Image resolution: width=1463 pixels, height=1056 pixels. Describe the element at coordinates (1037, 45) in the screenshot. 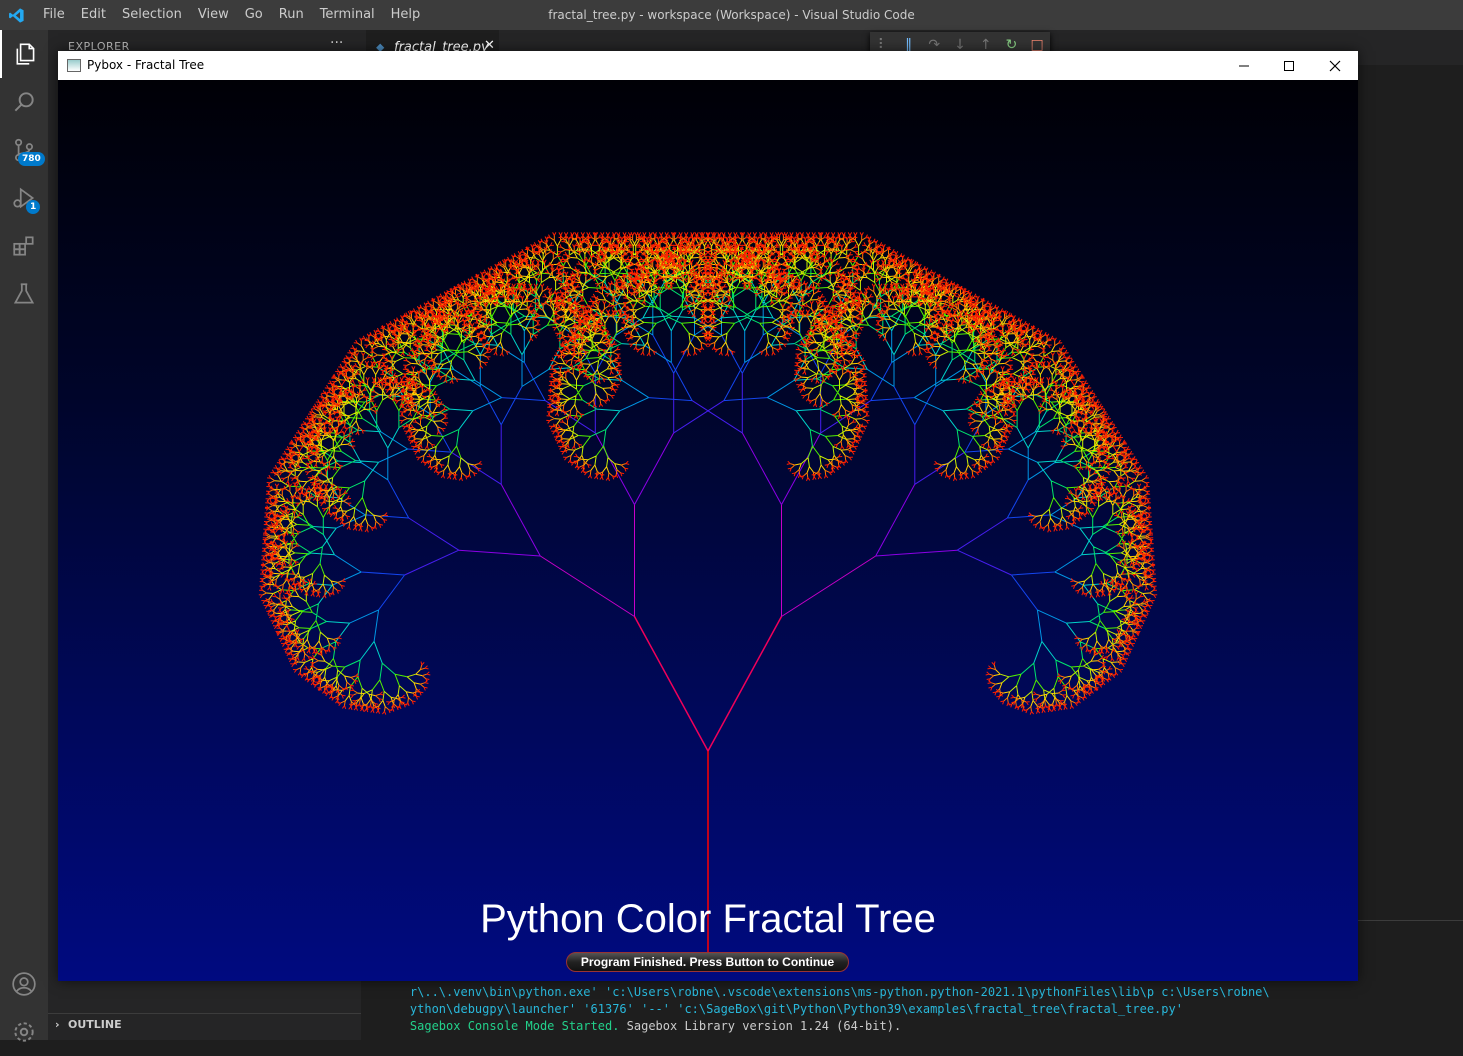

I see `stop-icon: □` at that location.